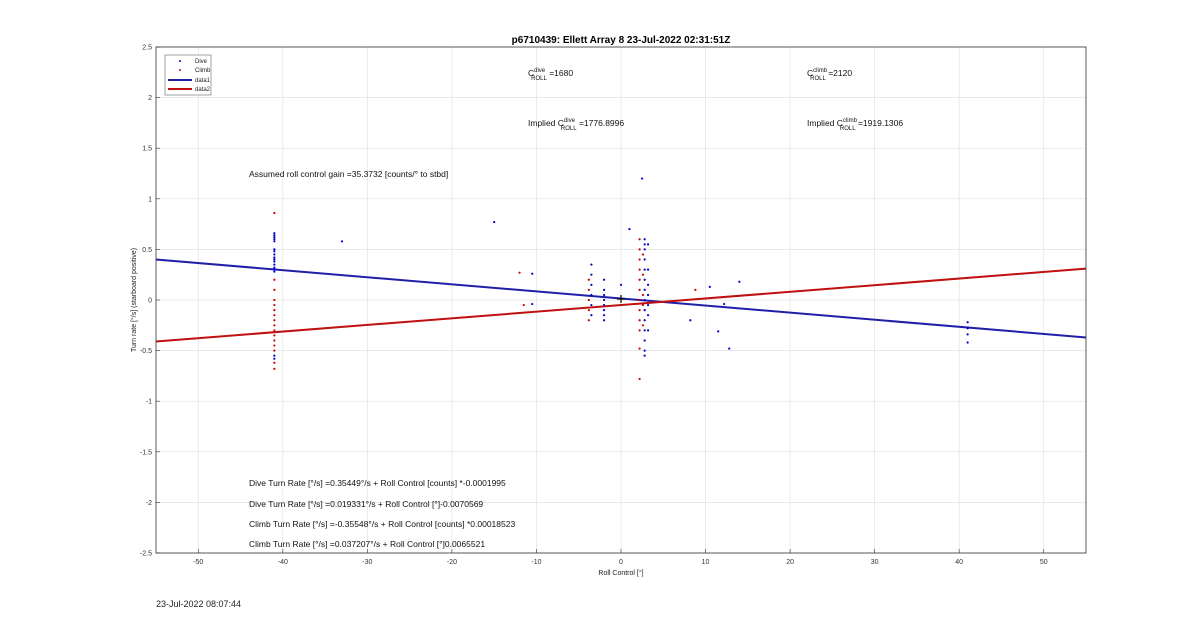 The width and height of the screenshot is (1200, 622). What do you see at coordinates (1044, 562) in the screenshot?
I see `x-tick-label: 50` at bounding box center [1044, 562].